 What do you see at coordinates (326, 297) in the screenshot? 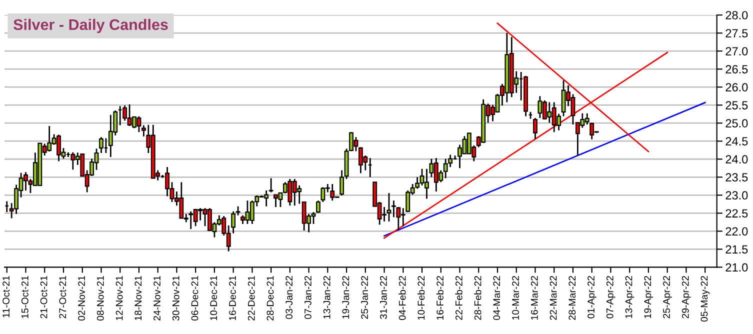
I see `x-tick-label: 13-Jan-22` at bounding box center [326, 297].